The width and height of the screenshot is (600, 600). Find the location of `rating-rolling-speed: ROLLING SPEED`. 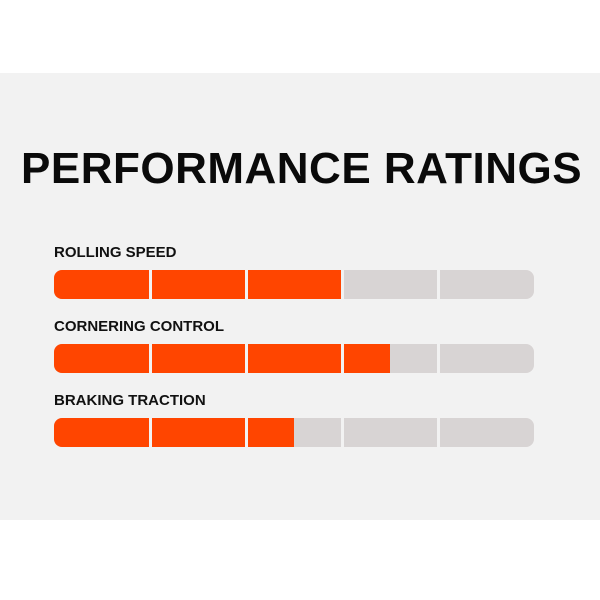

rating-rolling-speed: ROLLING SPEED is located at coordinates (294, 271).